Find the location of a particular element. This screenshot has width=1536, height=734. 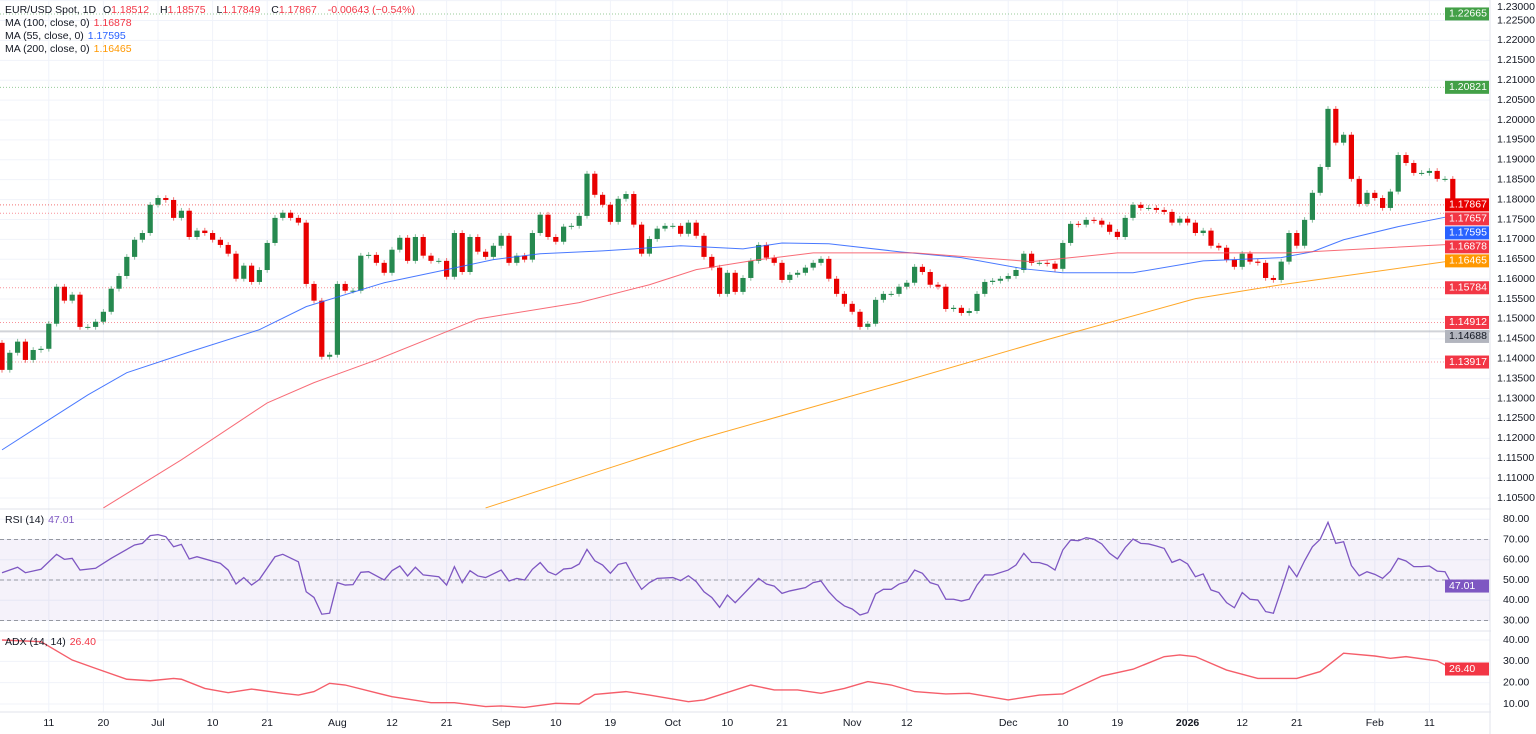

price-axis is located at coordinates (1513, 367).